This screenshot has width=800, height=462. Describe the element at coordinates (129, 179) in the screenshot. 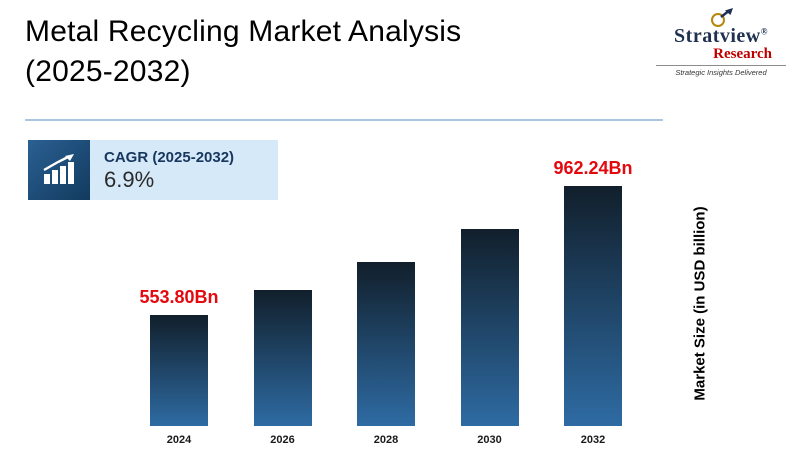

I see `cagr-value: 6.9%` at that location.